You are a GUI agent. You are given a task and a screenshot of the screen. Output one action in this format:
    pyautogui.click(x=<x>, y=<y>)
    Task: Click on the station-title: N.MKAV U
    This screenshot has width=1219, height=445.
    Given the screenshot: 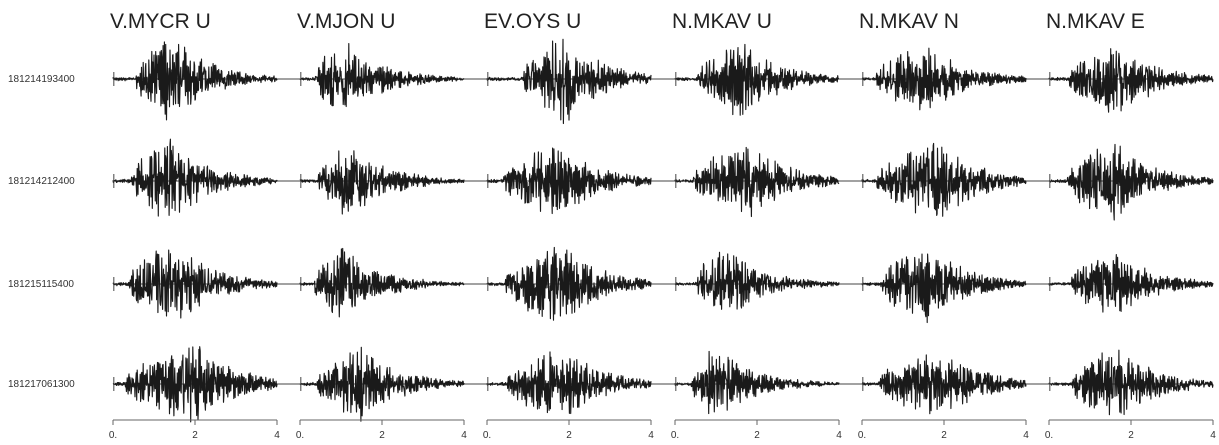 What is the action you would take?
    pyautogui.click(x=722, y=21)
    